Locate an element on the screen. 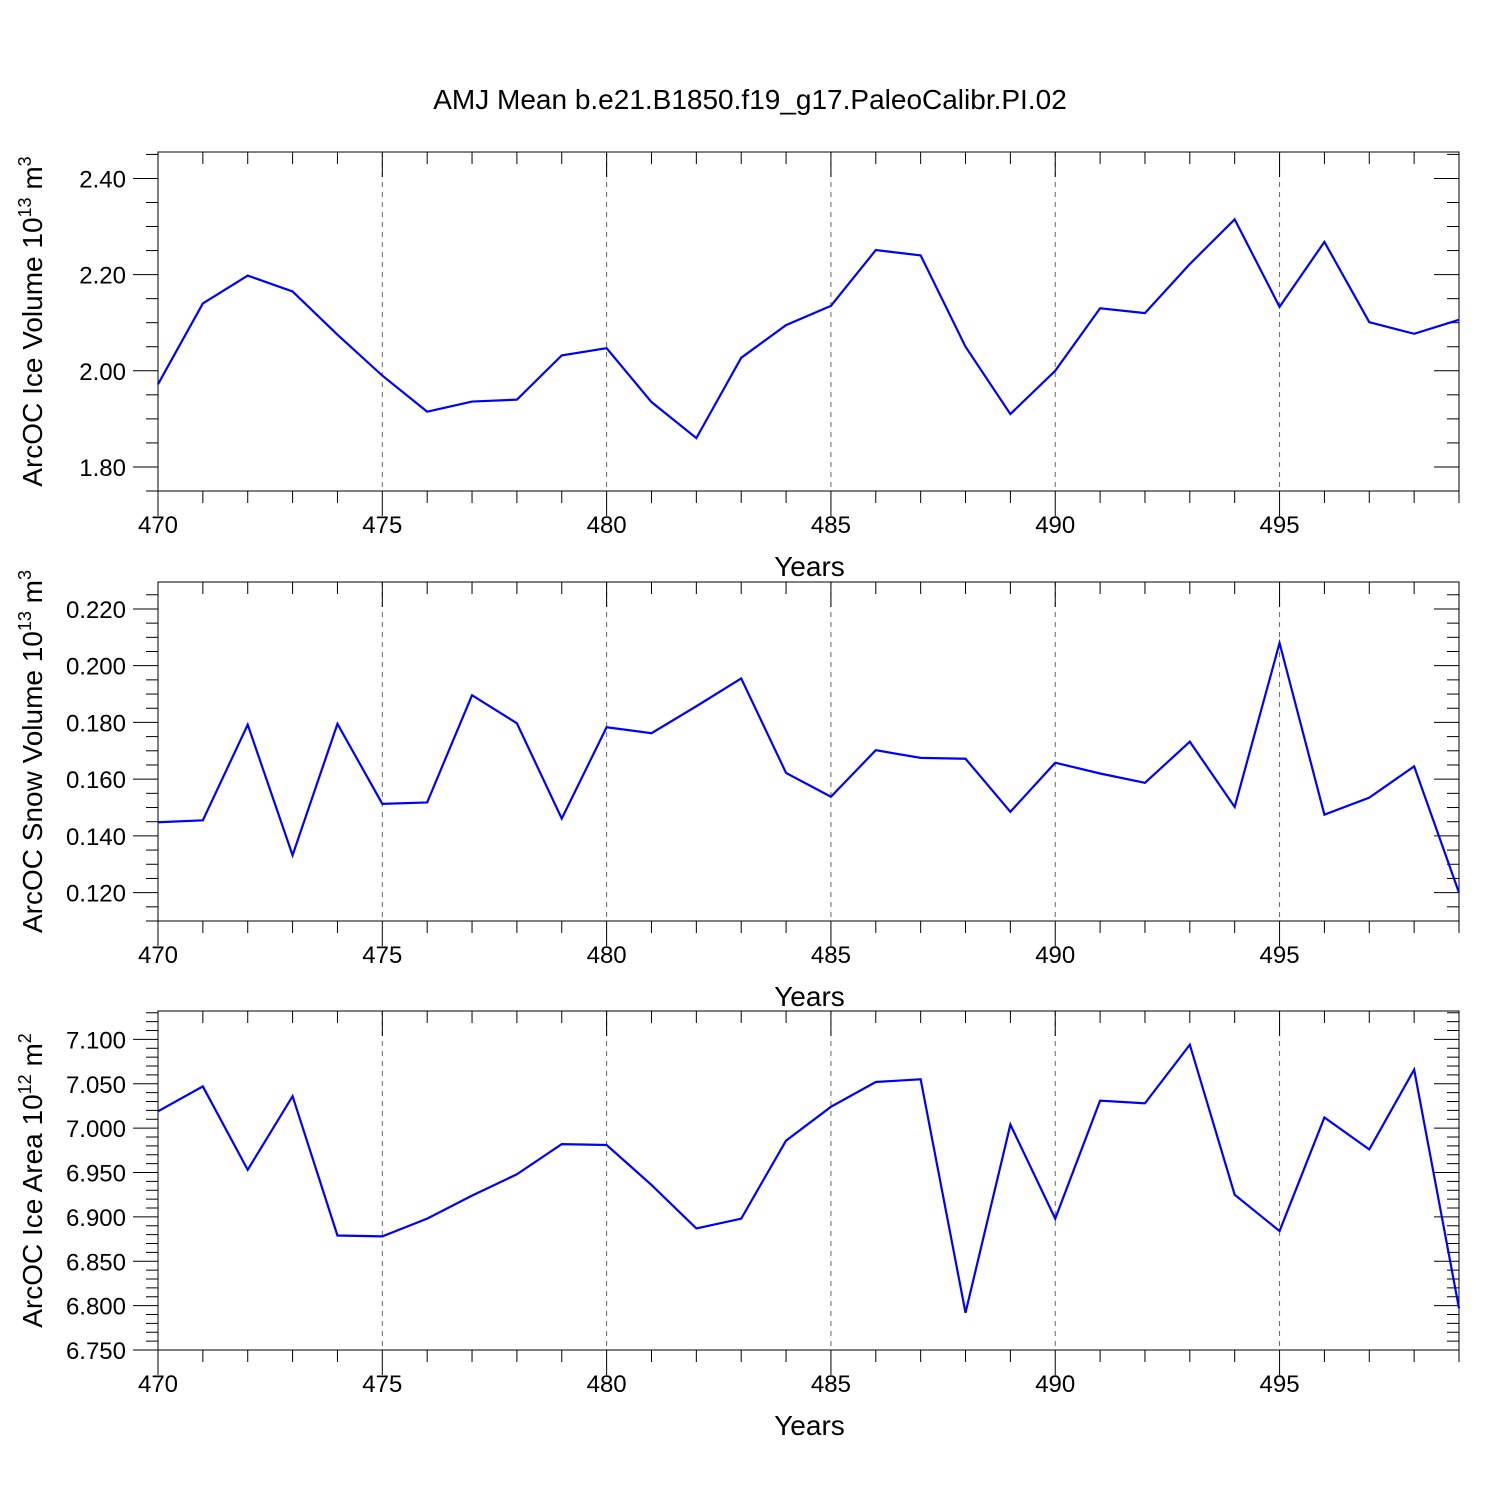  y-tick-label: 0.160 is located at coordinates (96, 780).